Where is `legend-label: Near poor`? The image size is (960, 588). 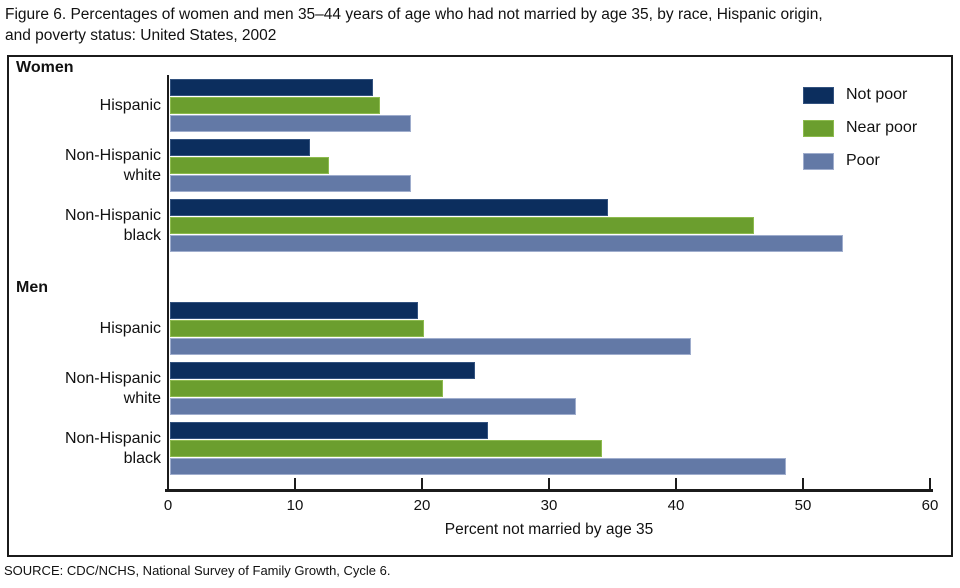
legend-label: Near poor is located at coordinates (882, 127).